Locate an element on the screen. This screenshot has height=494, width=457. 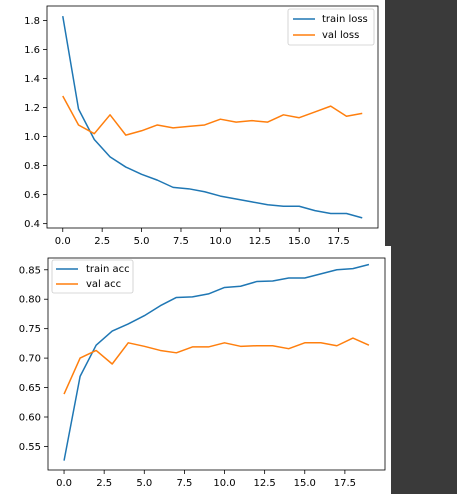
y-tick-label: 0.65 is located at coordinates (30, 388).